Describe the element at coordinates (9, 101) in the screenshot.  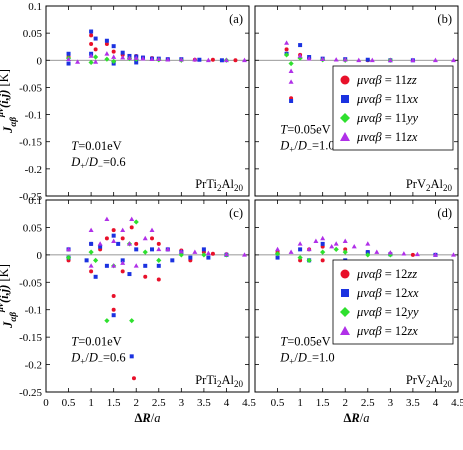
I see `y-axis-label: Jαβμν(i,j) [K]` at that location.